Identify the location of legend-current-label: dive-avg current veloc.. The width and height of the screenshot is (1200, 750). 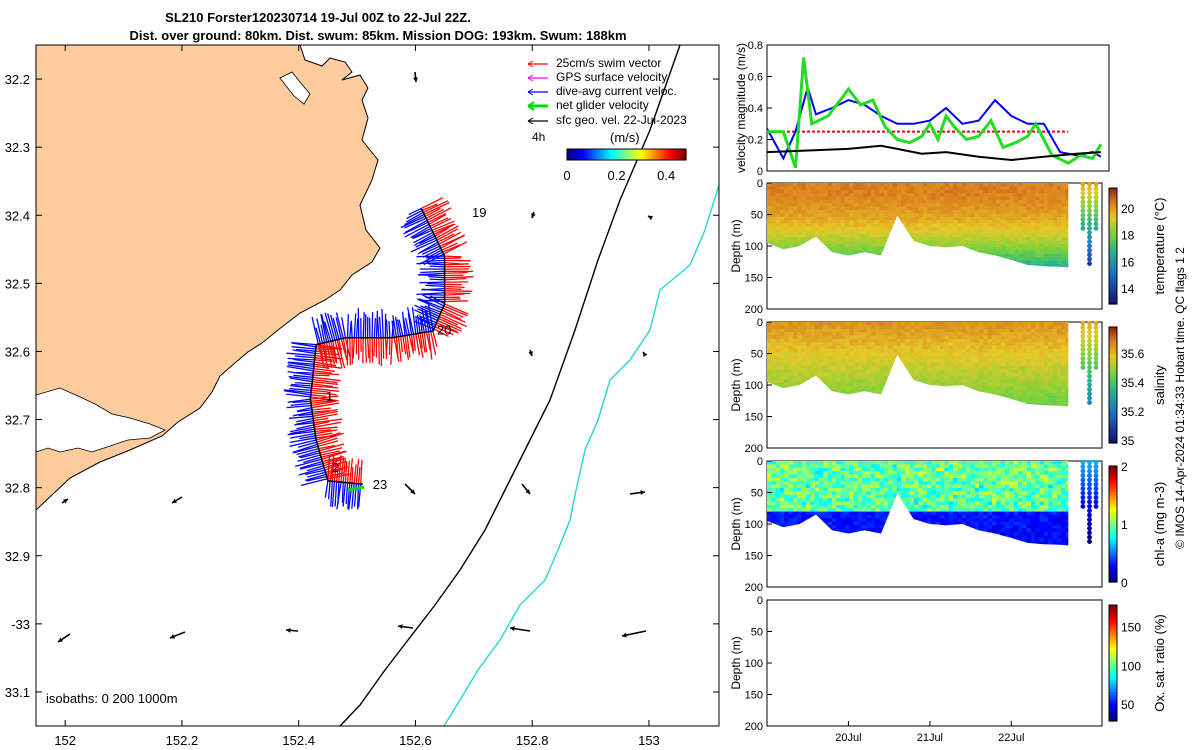
(616, 91).